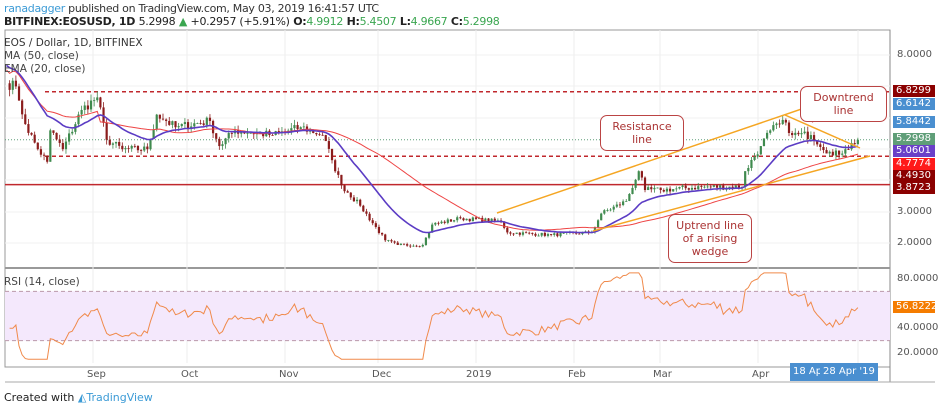 The height and width of the screenshot is (410, 939). Describe the element at coordinates (822, 131) in the screenshot. I see `downtrend-line` at that location.